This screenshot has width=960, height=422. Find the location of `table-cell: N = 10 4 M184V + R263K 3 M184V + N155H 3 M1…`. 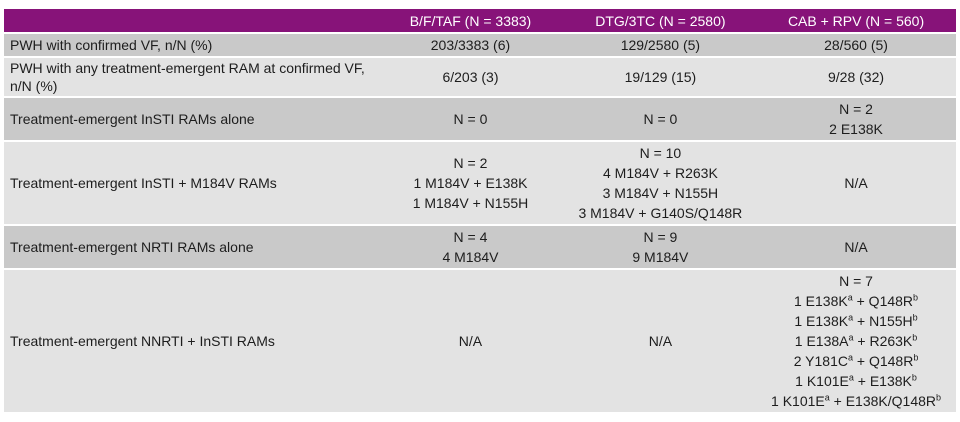

table-cell: N = 10 4 M184V + R263K 3 M184V + N155H 3 M1… is located at coordinates (660, 183).